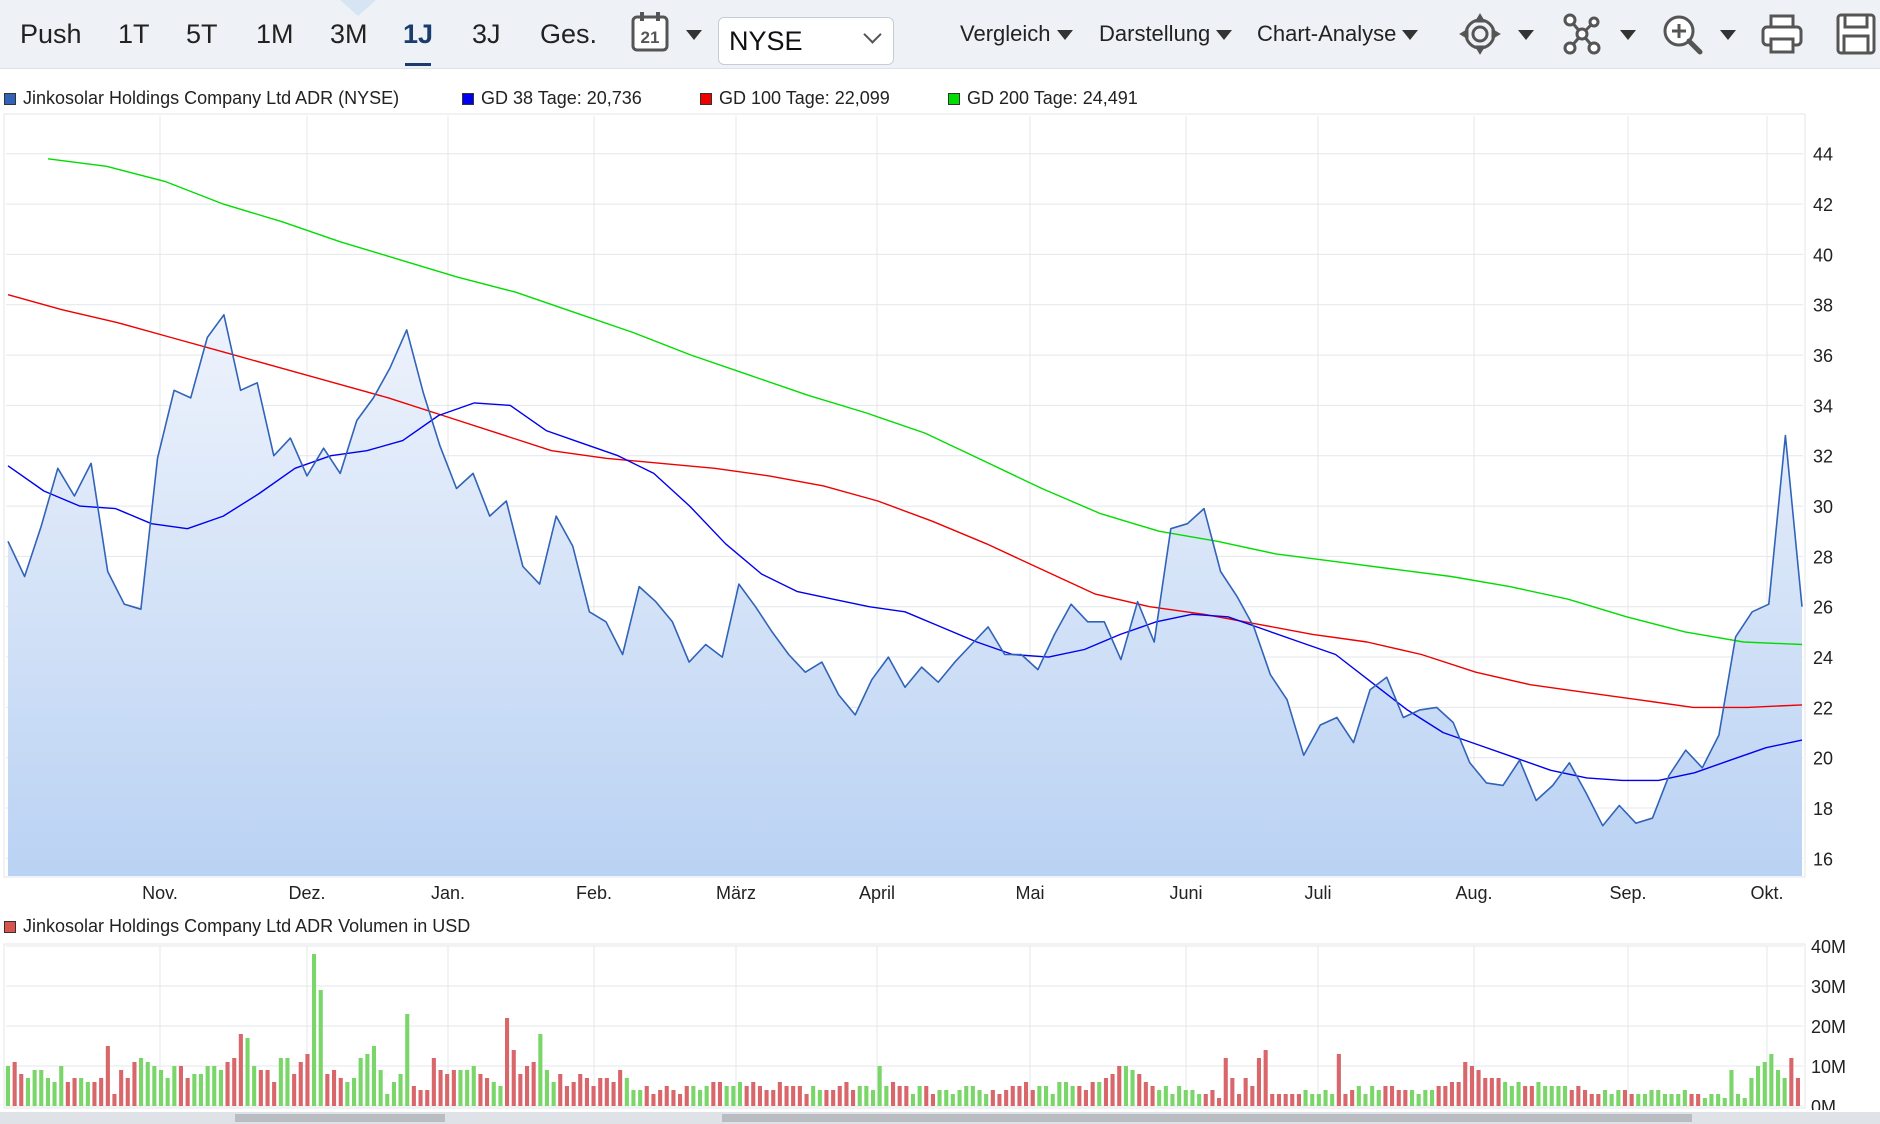 The image size is (1880, 1124). Describe the element at coordinates (1823, 205) in the screenshot. I see `y-tick-label: 42` at that location.